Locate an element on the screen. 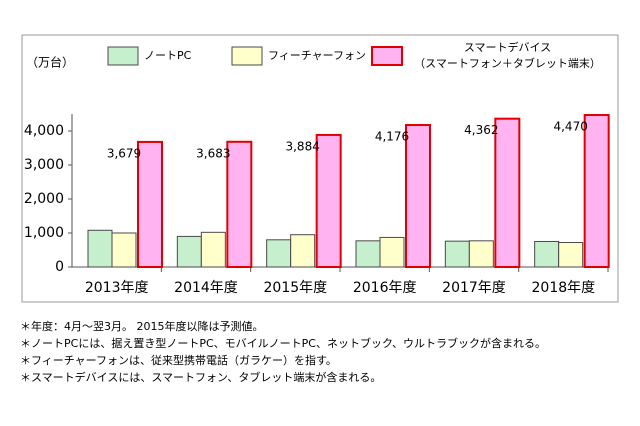  y-tick-label: 0 is located at coordinates (59, 267).